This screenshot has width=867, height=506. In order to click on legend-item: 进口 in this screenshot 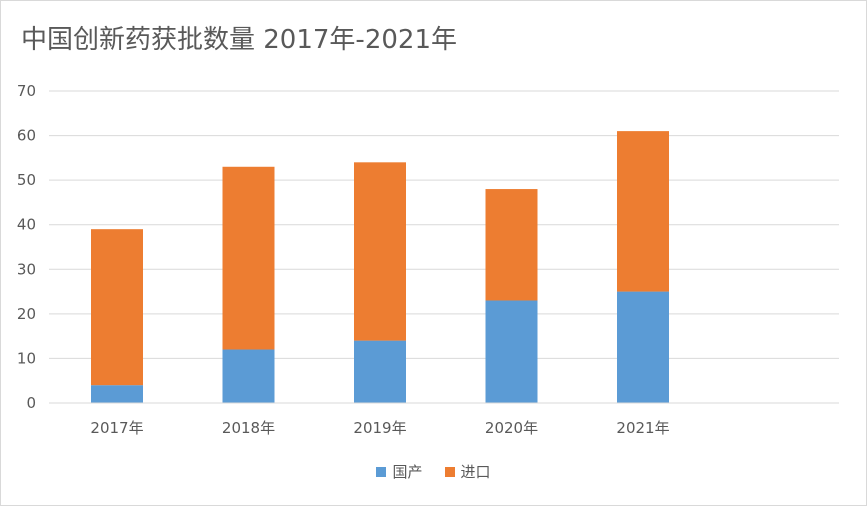, I will do `click(467, 471)`.